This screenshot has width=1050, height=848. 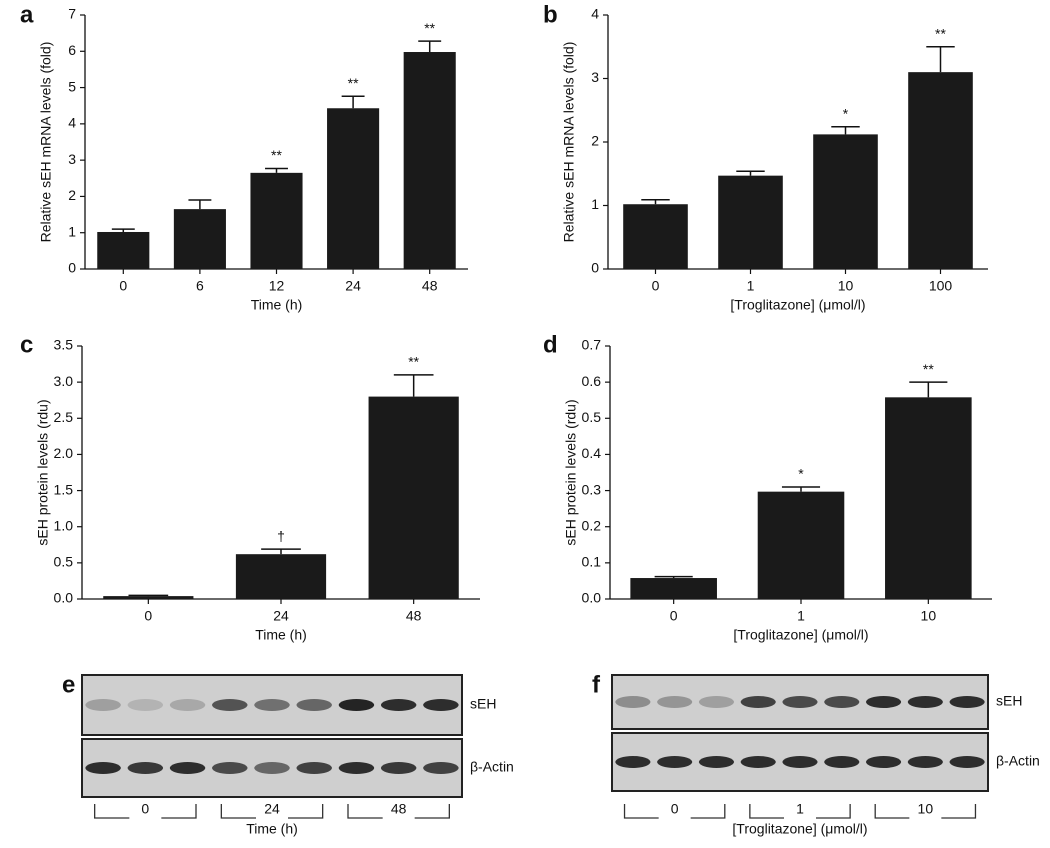 I want to click on x-axis-label: [Troglitazone] (μmol/l), so click(x=797, y=305).